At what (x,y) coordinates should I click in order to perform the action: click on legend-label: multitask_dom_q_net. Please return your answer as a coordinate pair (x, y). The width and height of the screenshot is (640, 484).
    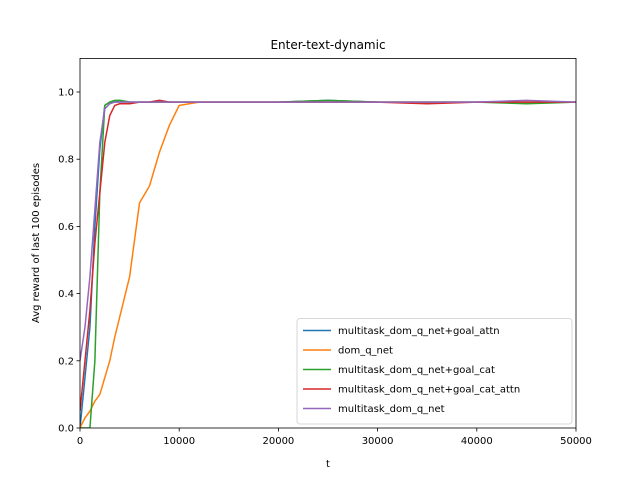
    Looking at the image, I should click on (391, 409).